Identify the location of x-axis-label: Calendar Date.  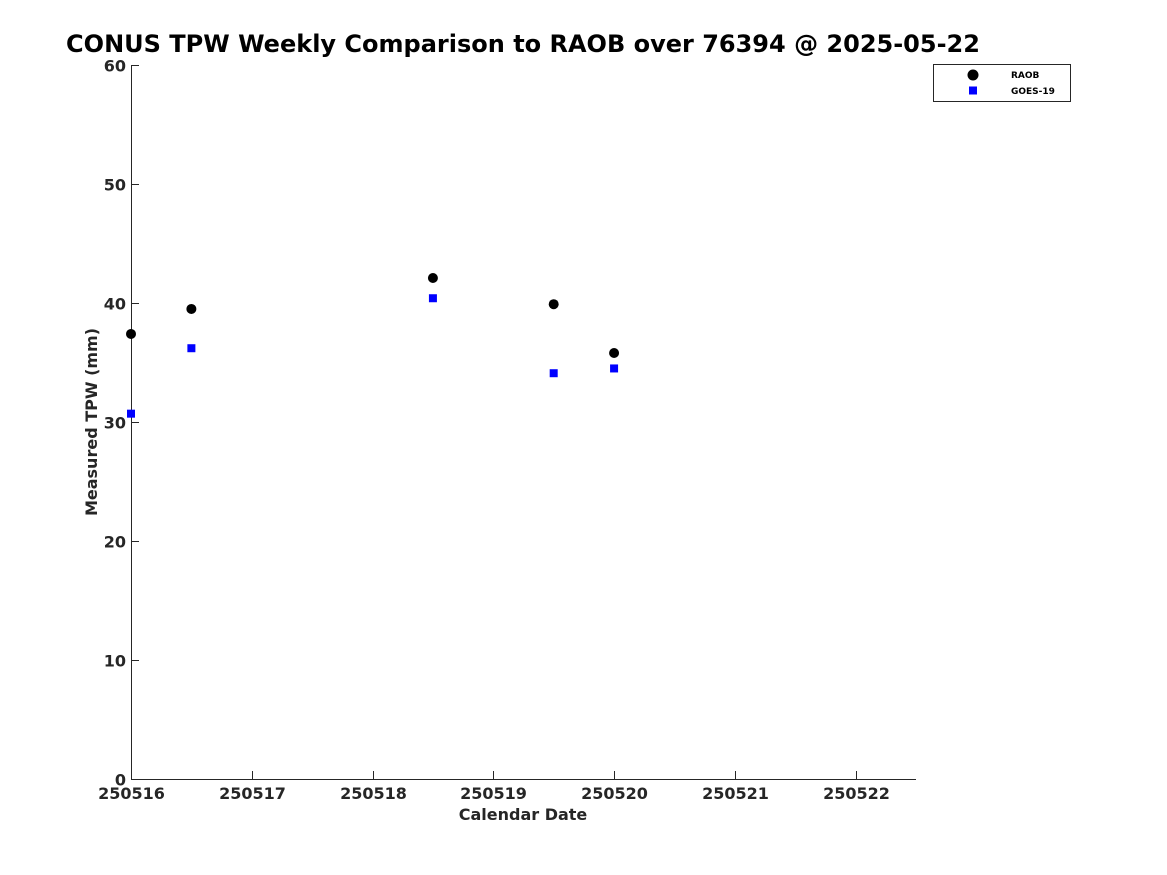
(523, 814).